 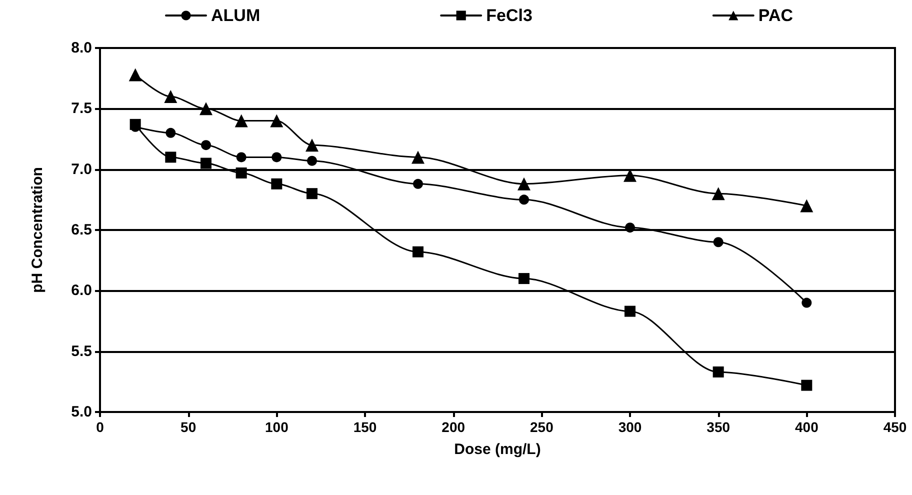 What do you see at coordinates (509, 15) in the screenshot?
I see `legend-label: FeCl3` at bounding box center [509, 15].